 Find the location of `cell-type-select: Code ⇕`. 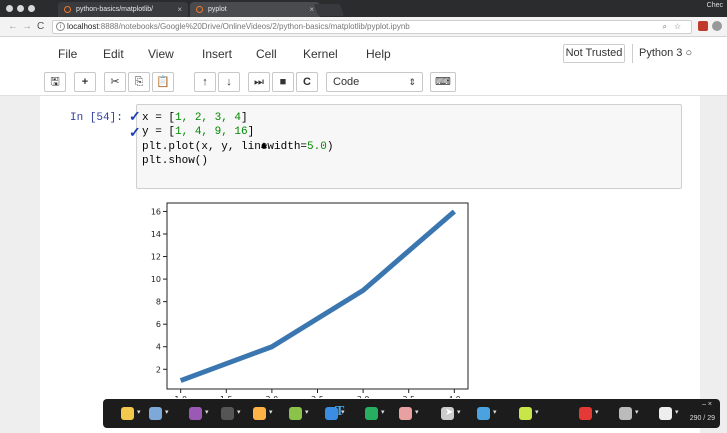

cell-type-select: Code ⇕ is located at coordinates (374, 82).